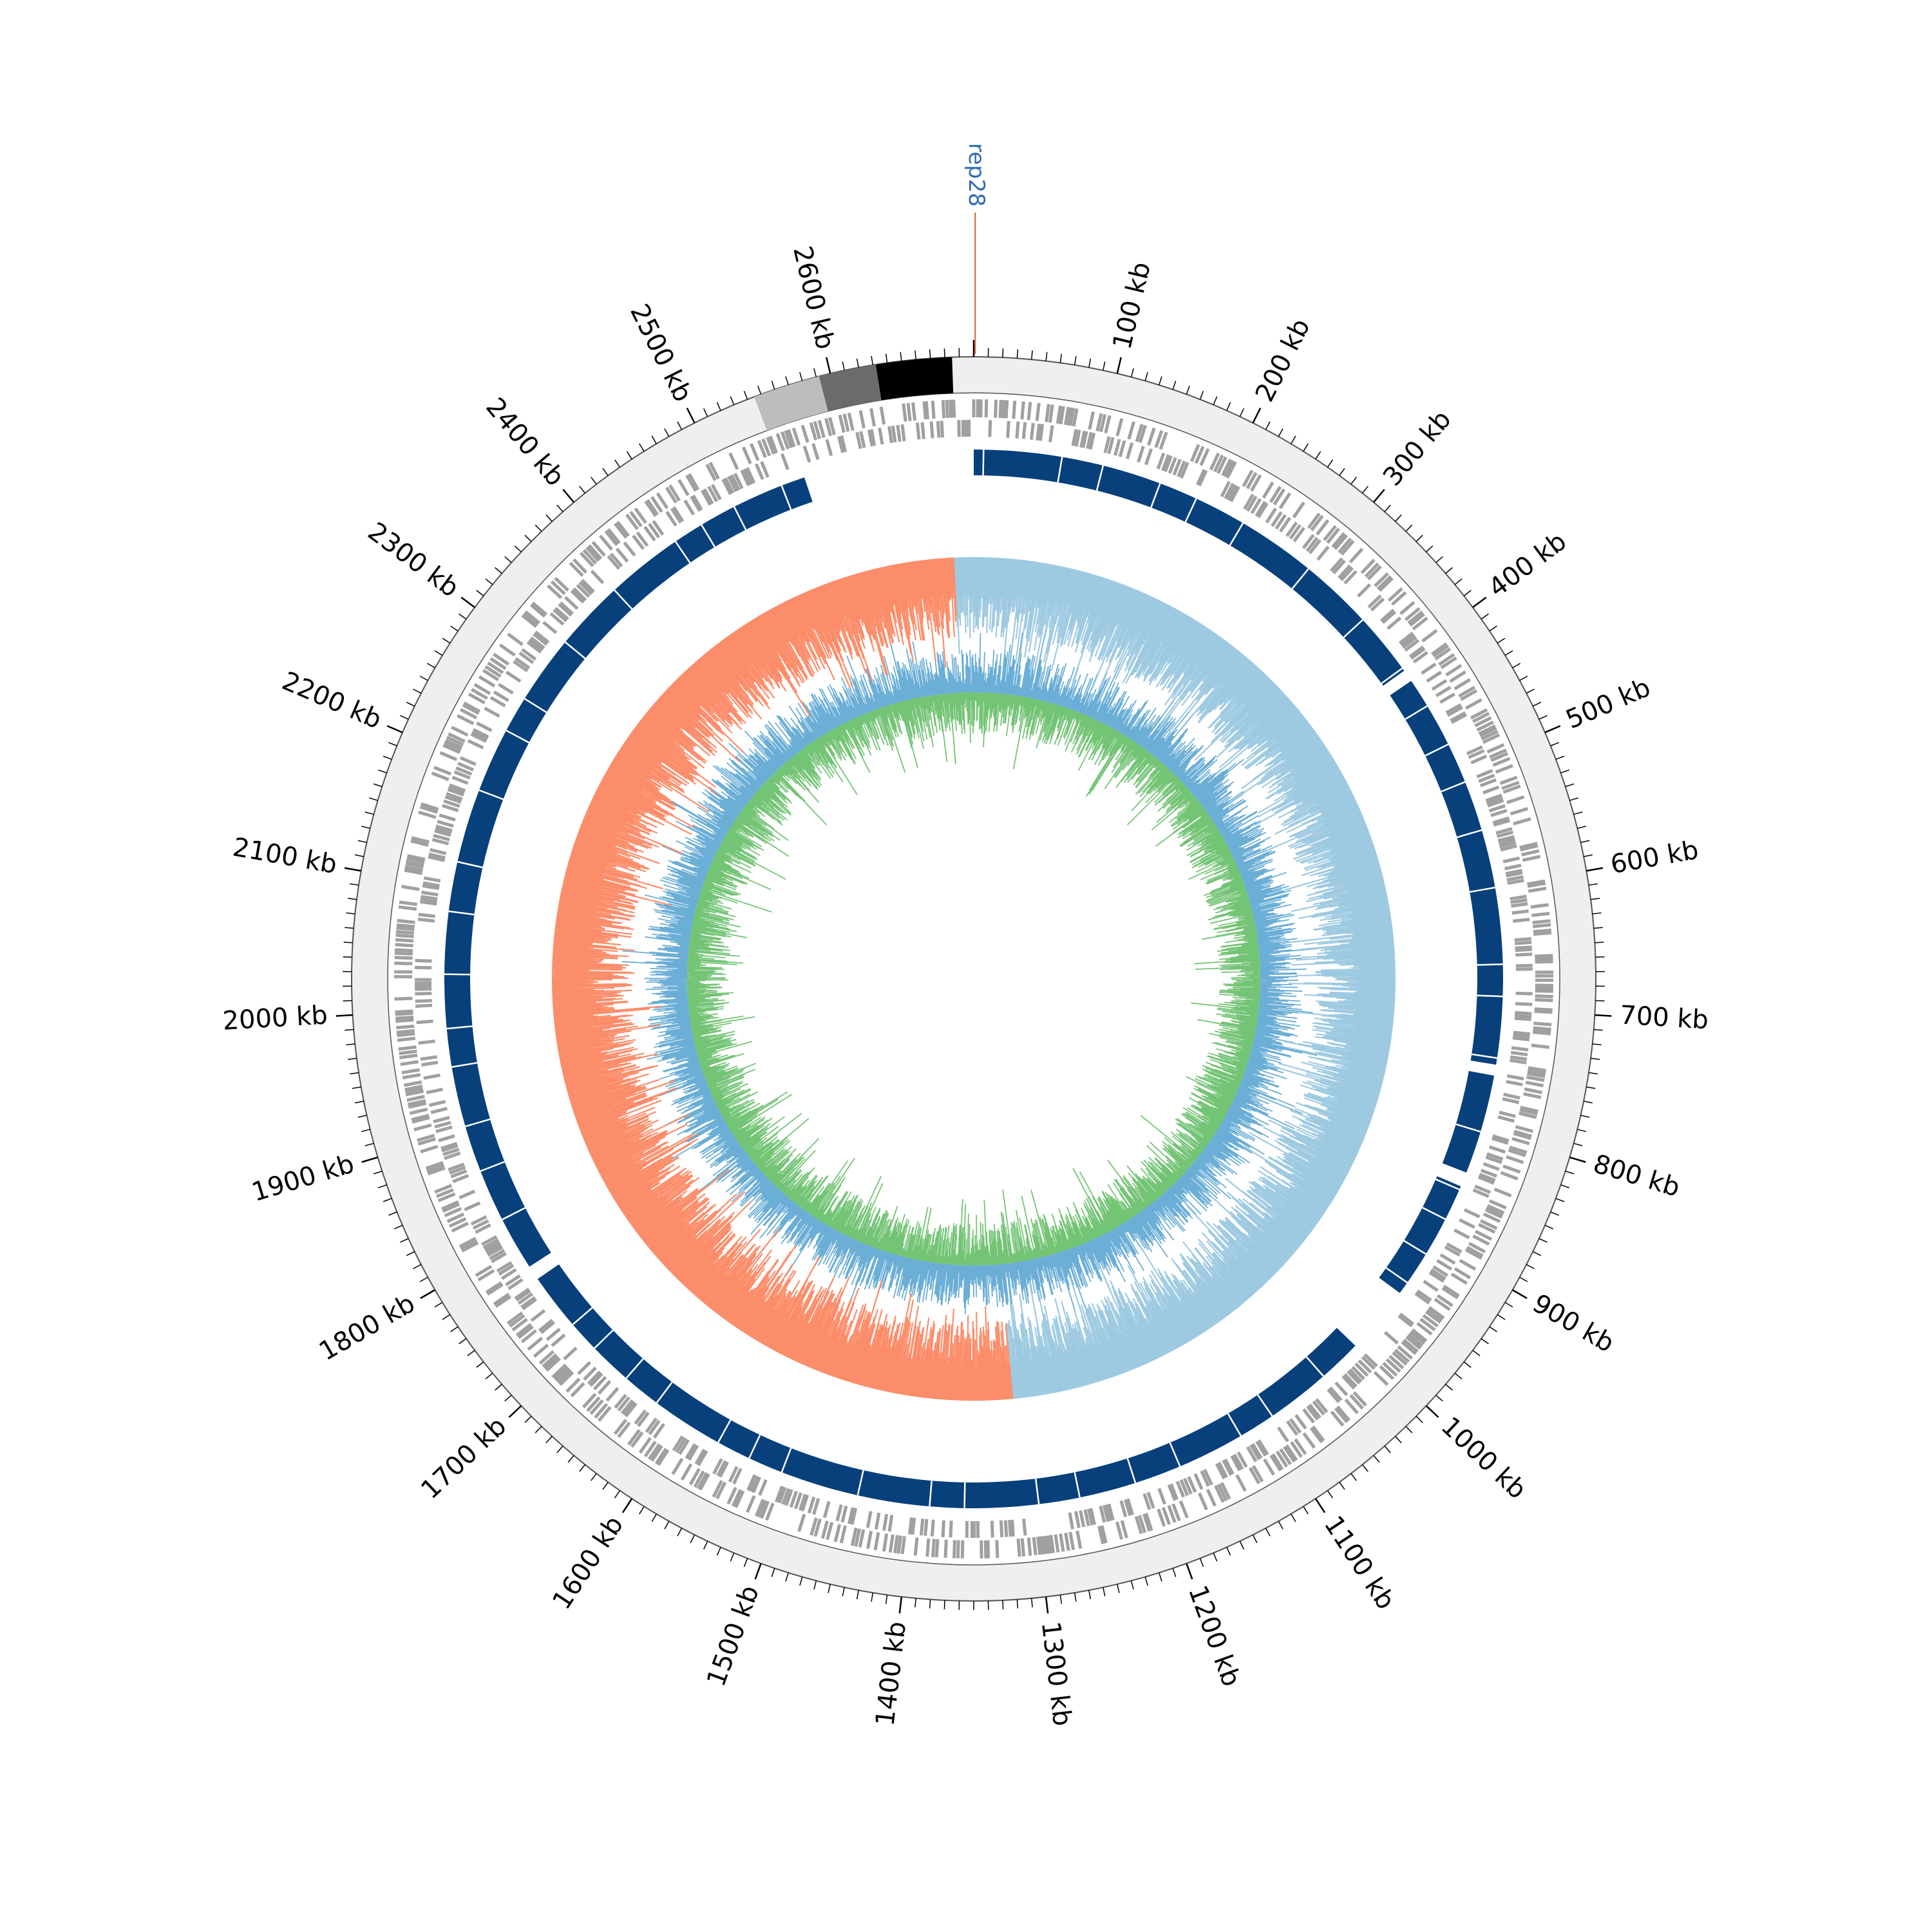  Describe the element at coordinates (1283, 361) in the screenshot. I see `tick-label-200kb: 200 kb` at that location.